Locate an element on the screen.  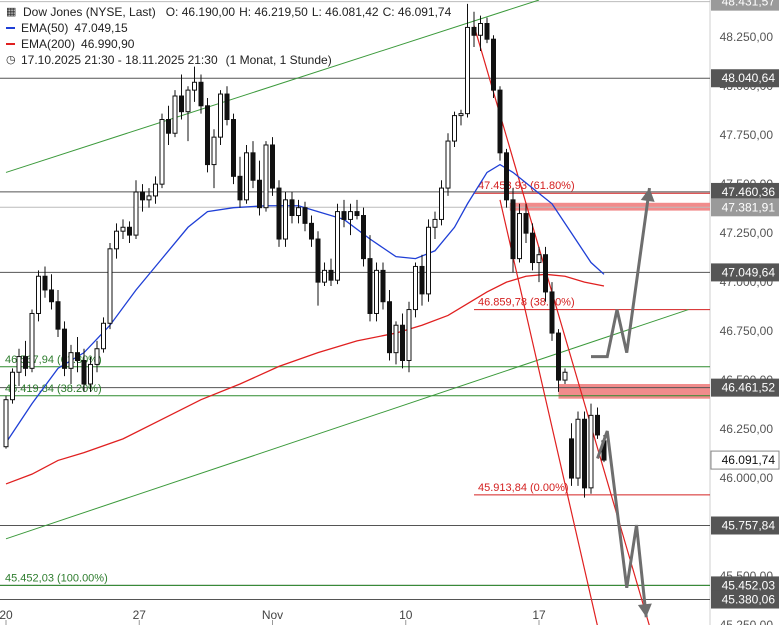
price-level-label: 45.452,03 is located at coordinates (745, 585).